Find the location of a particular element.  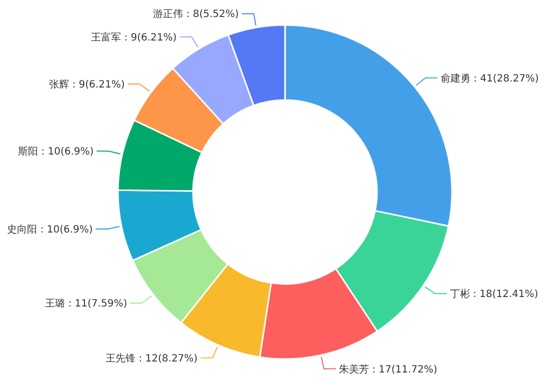

slice-label: 王先锋 : 12(8.27%) is located at coordinates (152, 358).